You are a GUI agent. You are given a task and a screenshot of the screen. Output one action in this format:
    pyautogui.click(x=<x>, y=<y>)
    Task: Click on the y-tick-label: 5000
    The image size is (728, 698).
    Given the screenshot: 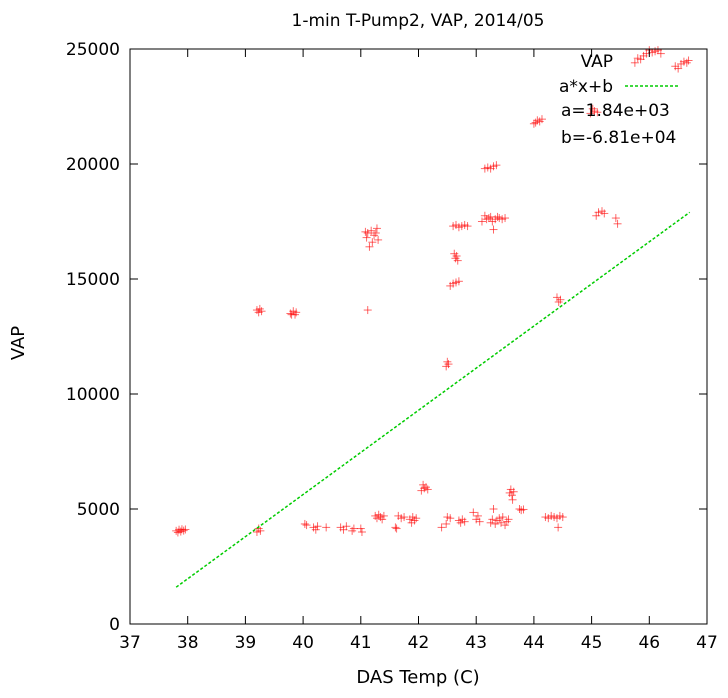 What is the action you would take?
    pyautogui.click(x=98, y=510)
    